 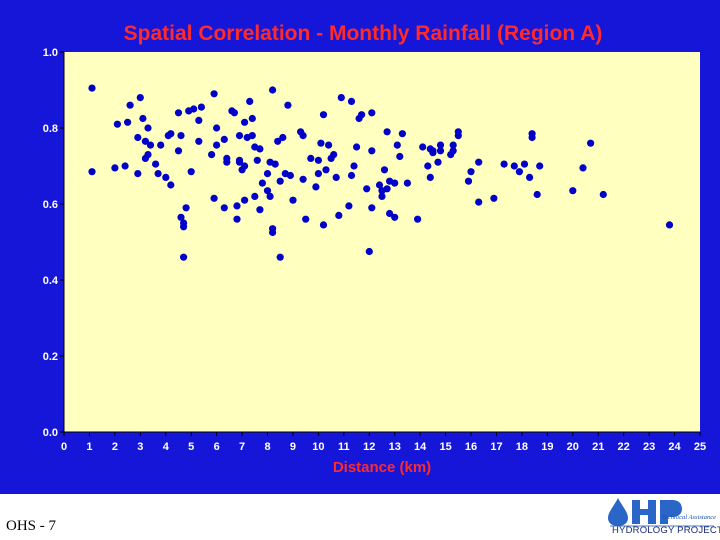 I want to click on x-tick-label: 25, so click(x=700, y=447).